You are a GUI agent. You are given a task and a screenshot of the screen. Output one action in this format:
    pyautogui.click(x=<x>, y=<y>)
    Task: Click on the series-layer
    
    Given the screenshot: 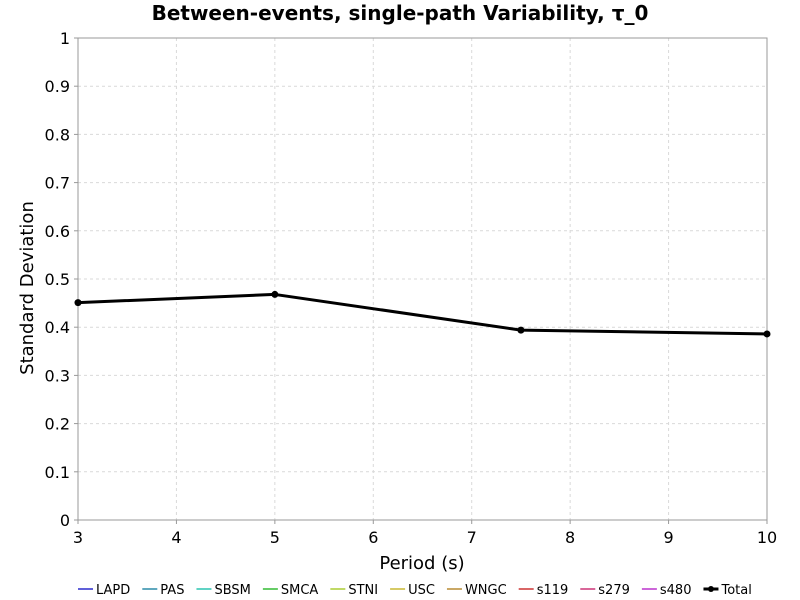 What is the action you would take?
    pyautogui.click(x=422, y=314)
    